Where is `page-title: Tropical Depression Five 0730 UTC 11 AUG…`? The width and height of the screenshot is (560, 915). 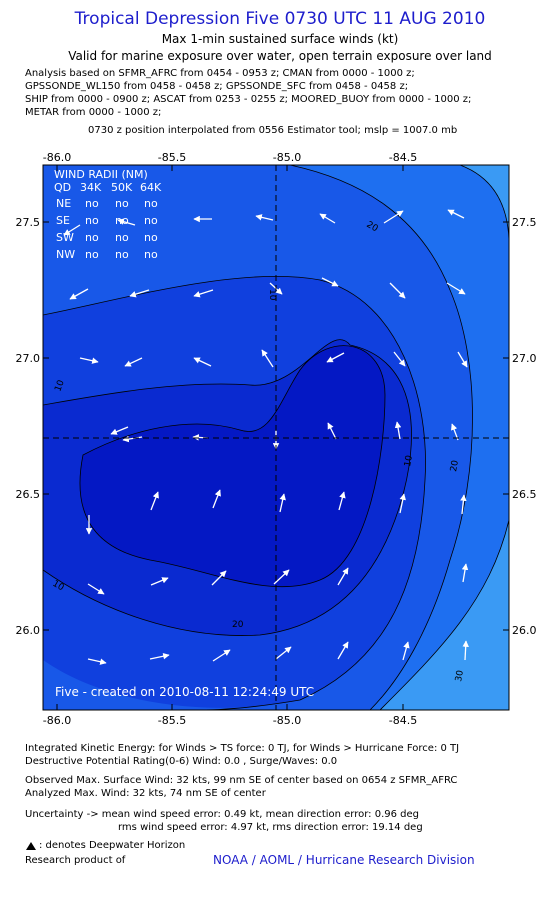 page-title: Tropical Depression Five 0730 UTC 11 AUG… is located at coordinates (280, 19).